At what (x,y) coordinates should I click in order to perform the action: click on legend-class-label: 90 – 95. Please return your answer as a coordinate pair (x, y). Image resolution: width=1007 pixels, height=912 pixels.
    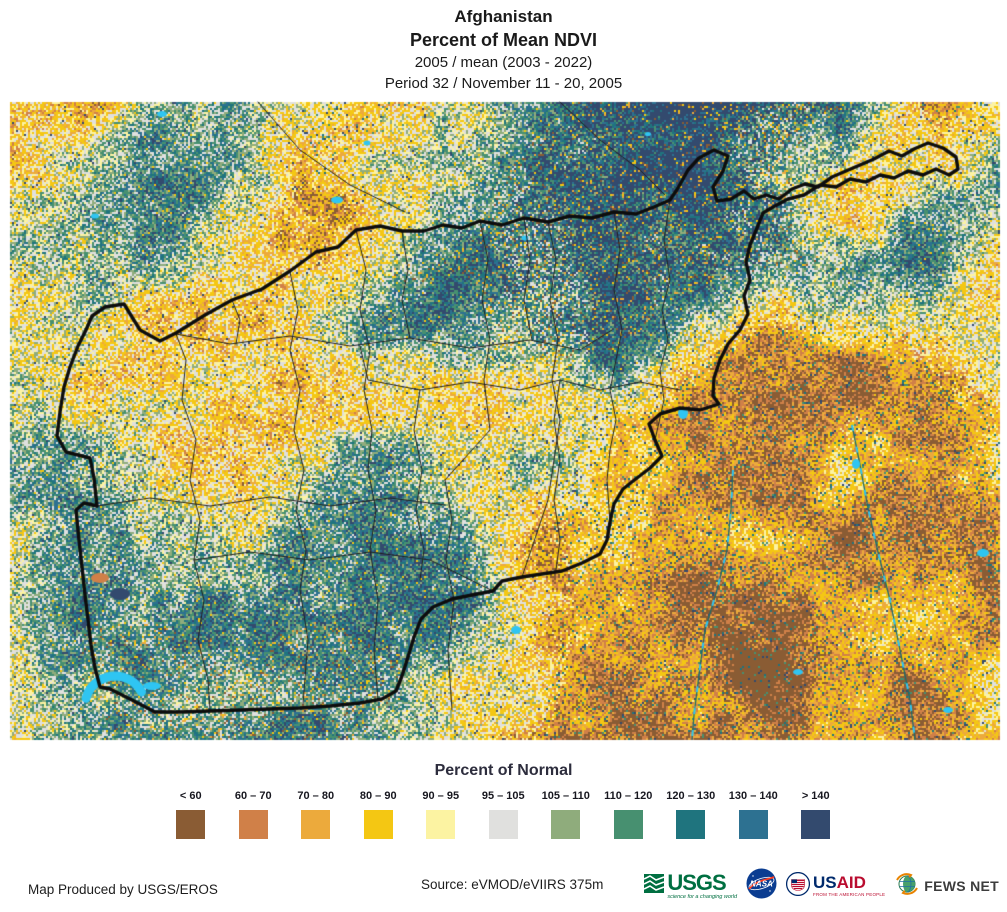
    Looking at the image, I should click on (441, 796).